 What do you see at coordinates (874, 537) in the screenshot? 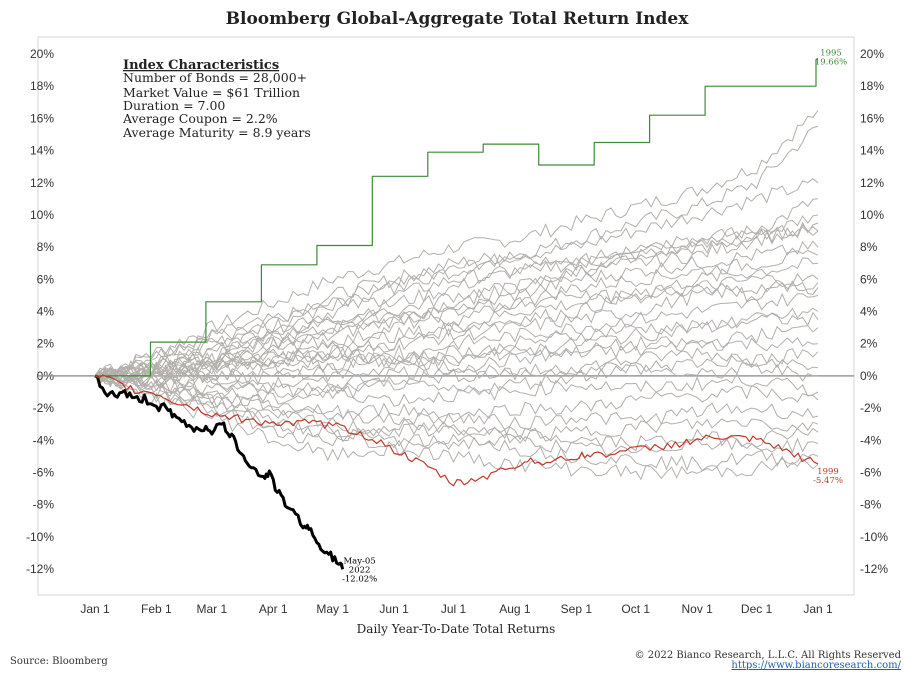
I see `y-tick-label-right: -10%` at bounding box center [874, 537].